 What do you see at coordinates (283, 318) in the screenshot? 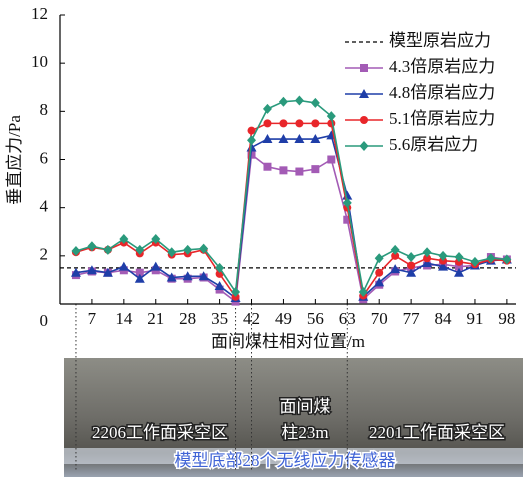
I see `x-tick-label: 49` at bounding box center [283, 318].